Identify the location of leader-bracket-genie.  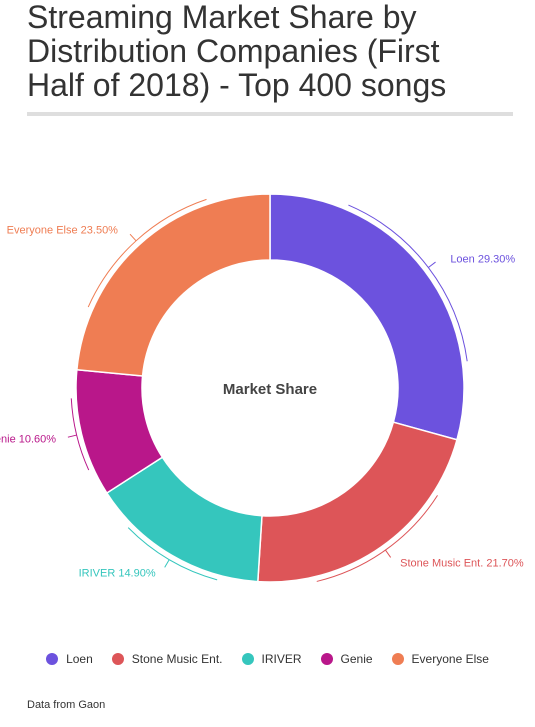
(80, 434).